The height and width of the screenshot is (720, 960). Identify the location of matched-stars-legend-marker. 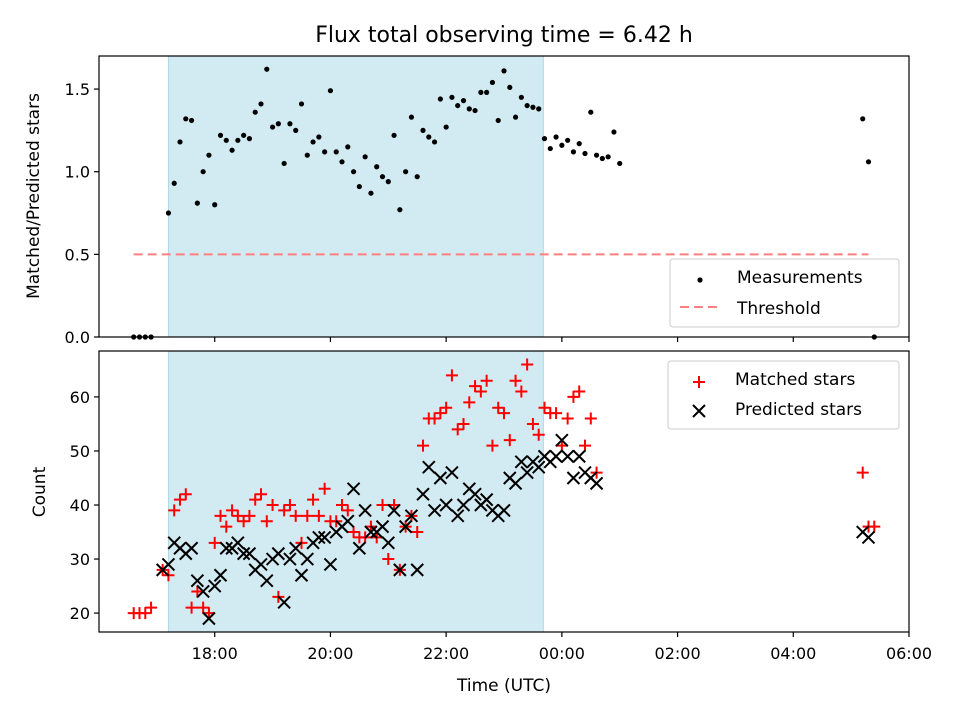
(699, 382).